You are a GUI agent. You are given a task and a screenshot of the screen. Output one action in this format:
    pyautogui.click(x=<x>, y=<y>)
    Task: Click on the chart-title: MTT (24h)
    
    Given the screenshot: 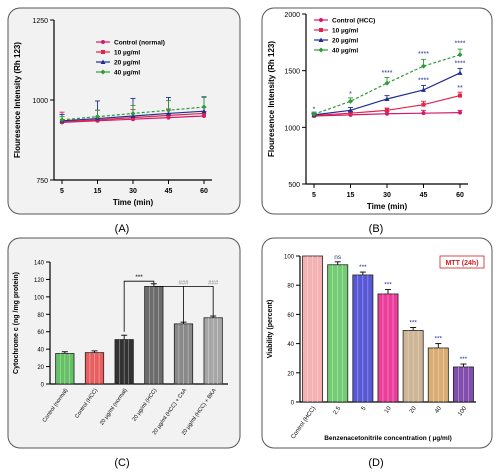 What is the action you would take?
    pyautogui.click(x=461, y=263)
    